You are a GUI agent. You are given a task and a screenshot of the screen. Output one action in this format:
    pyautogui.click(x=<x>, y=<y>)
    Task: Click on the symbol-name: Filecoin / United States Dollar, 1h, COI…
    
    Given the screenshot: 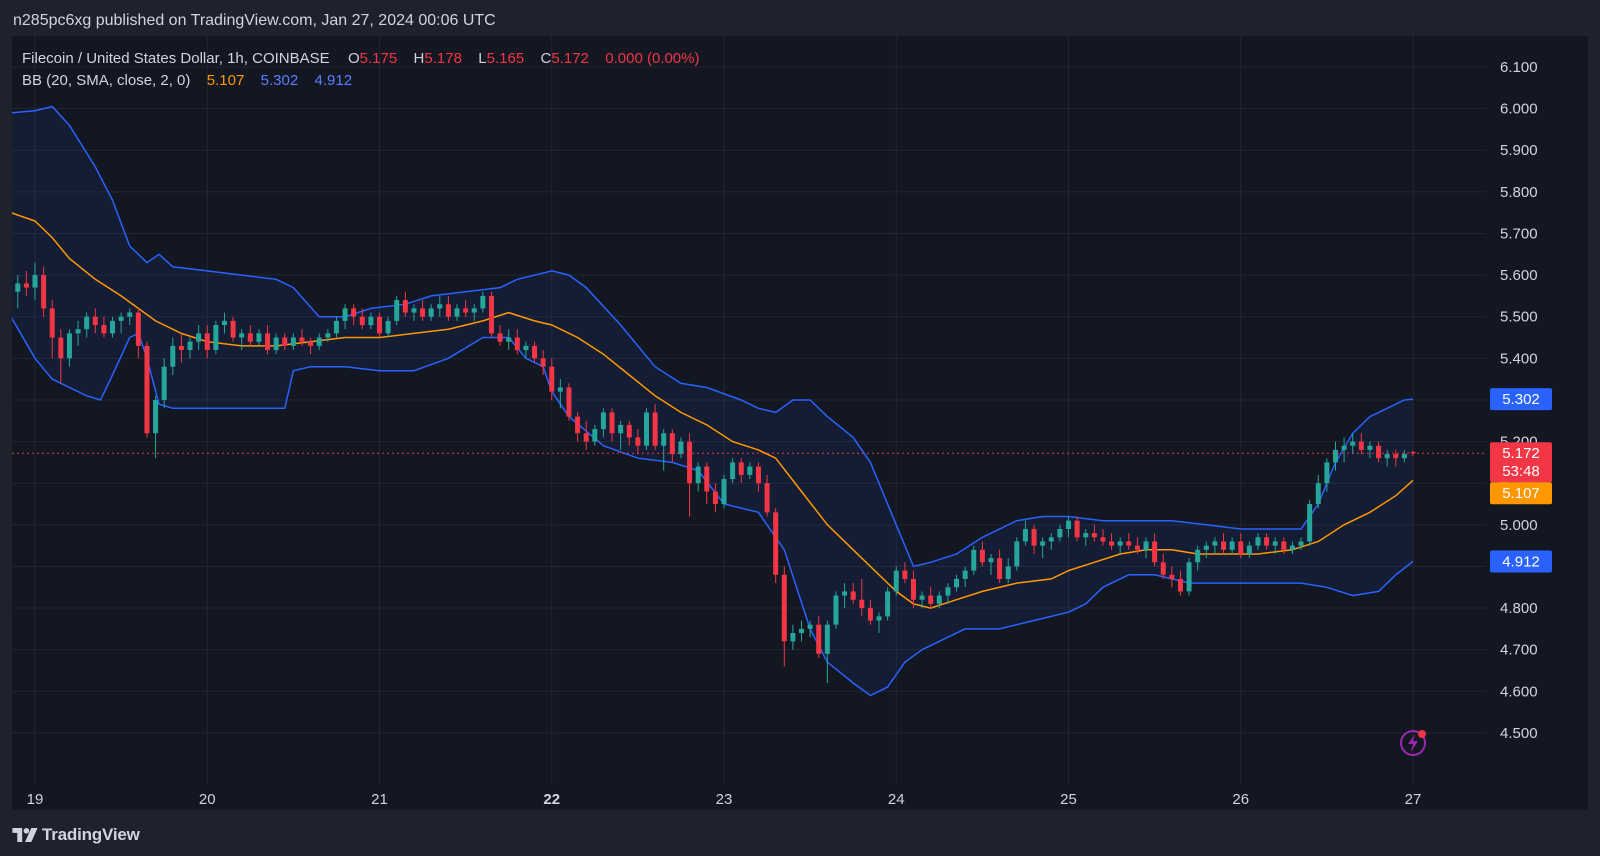 What is the action you would take?
    pyautogui.click(x=176, y=58)
    